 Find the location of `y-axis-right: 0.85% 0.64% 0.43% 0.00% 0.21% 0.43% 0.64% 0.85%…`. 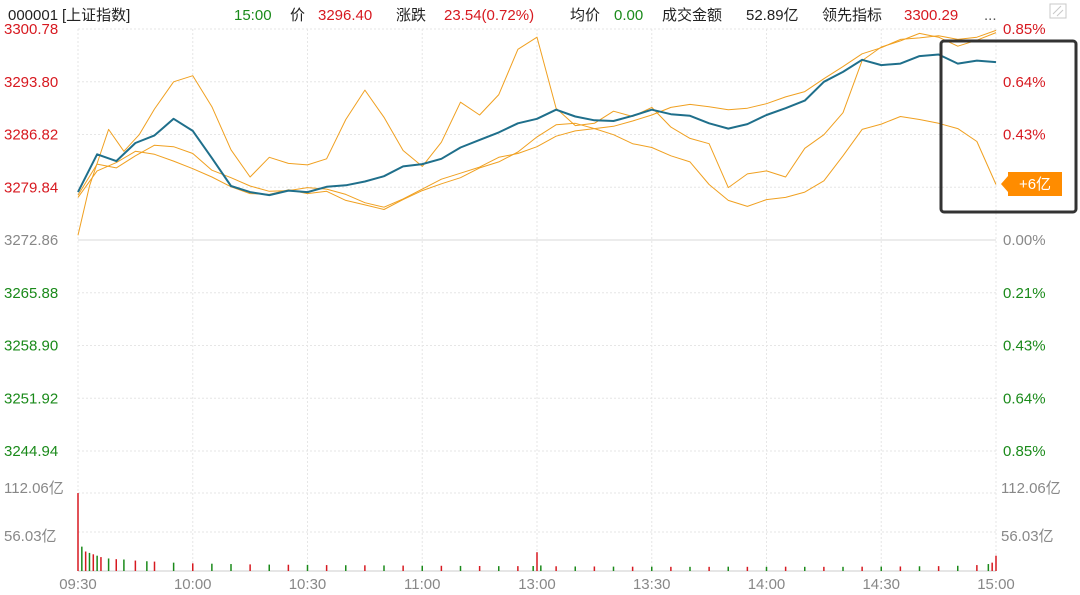

y-axis-right: 0.85% 0.64% 0.43% 0.00% 0.21% 0.43% 0.64% 0.85%… is located at coordinates (1031, 283).